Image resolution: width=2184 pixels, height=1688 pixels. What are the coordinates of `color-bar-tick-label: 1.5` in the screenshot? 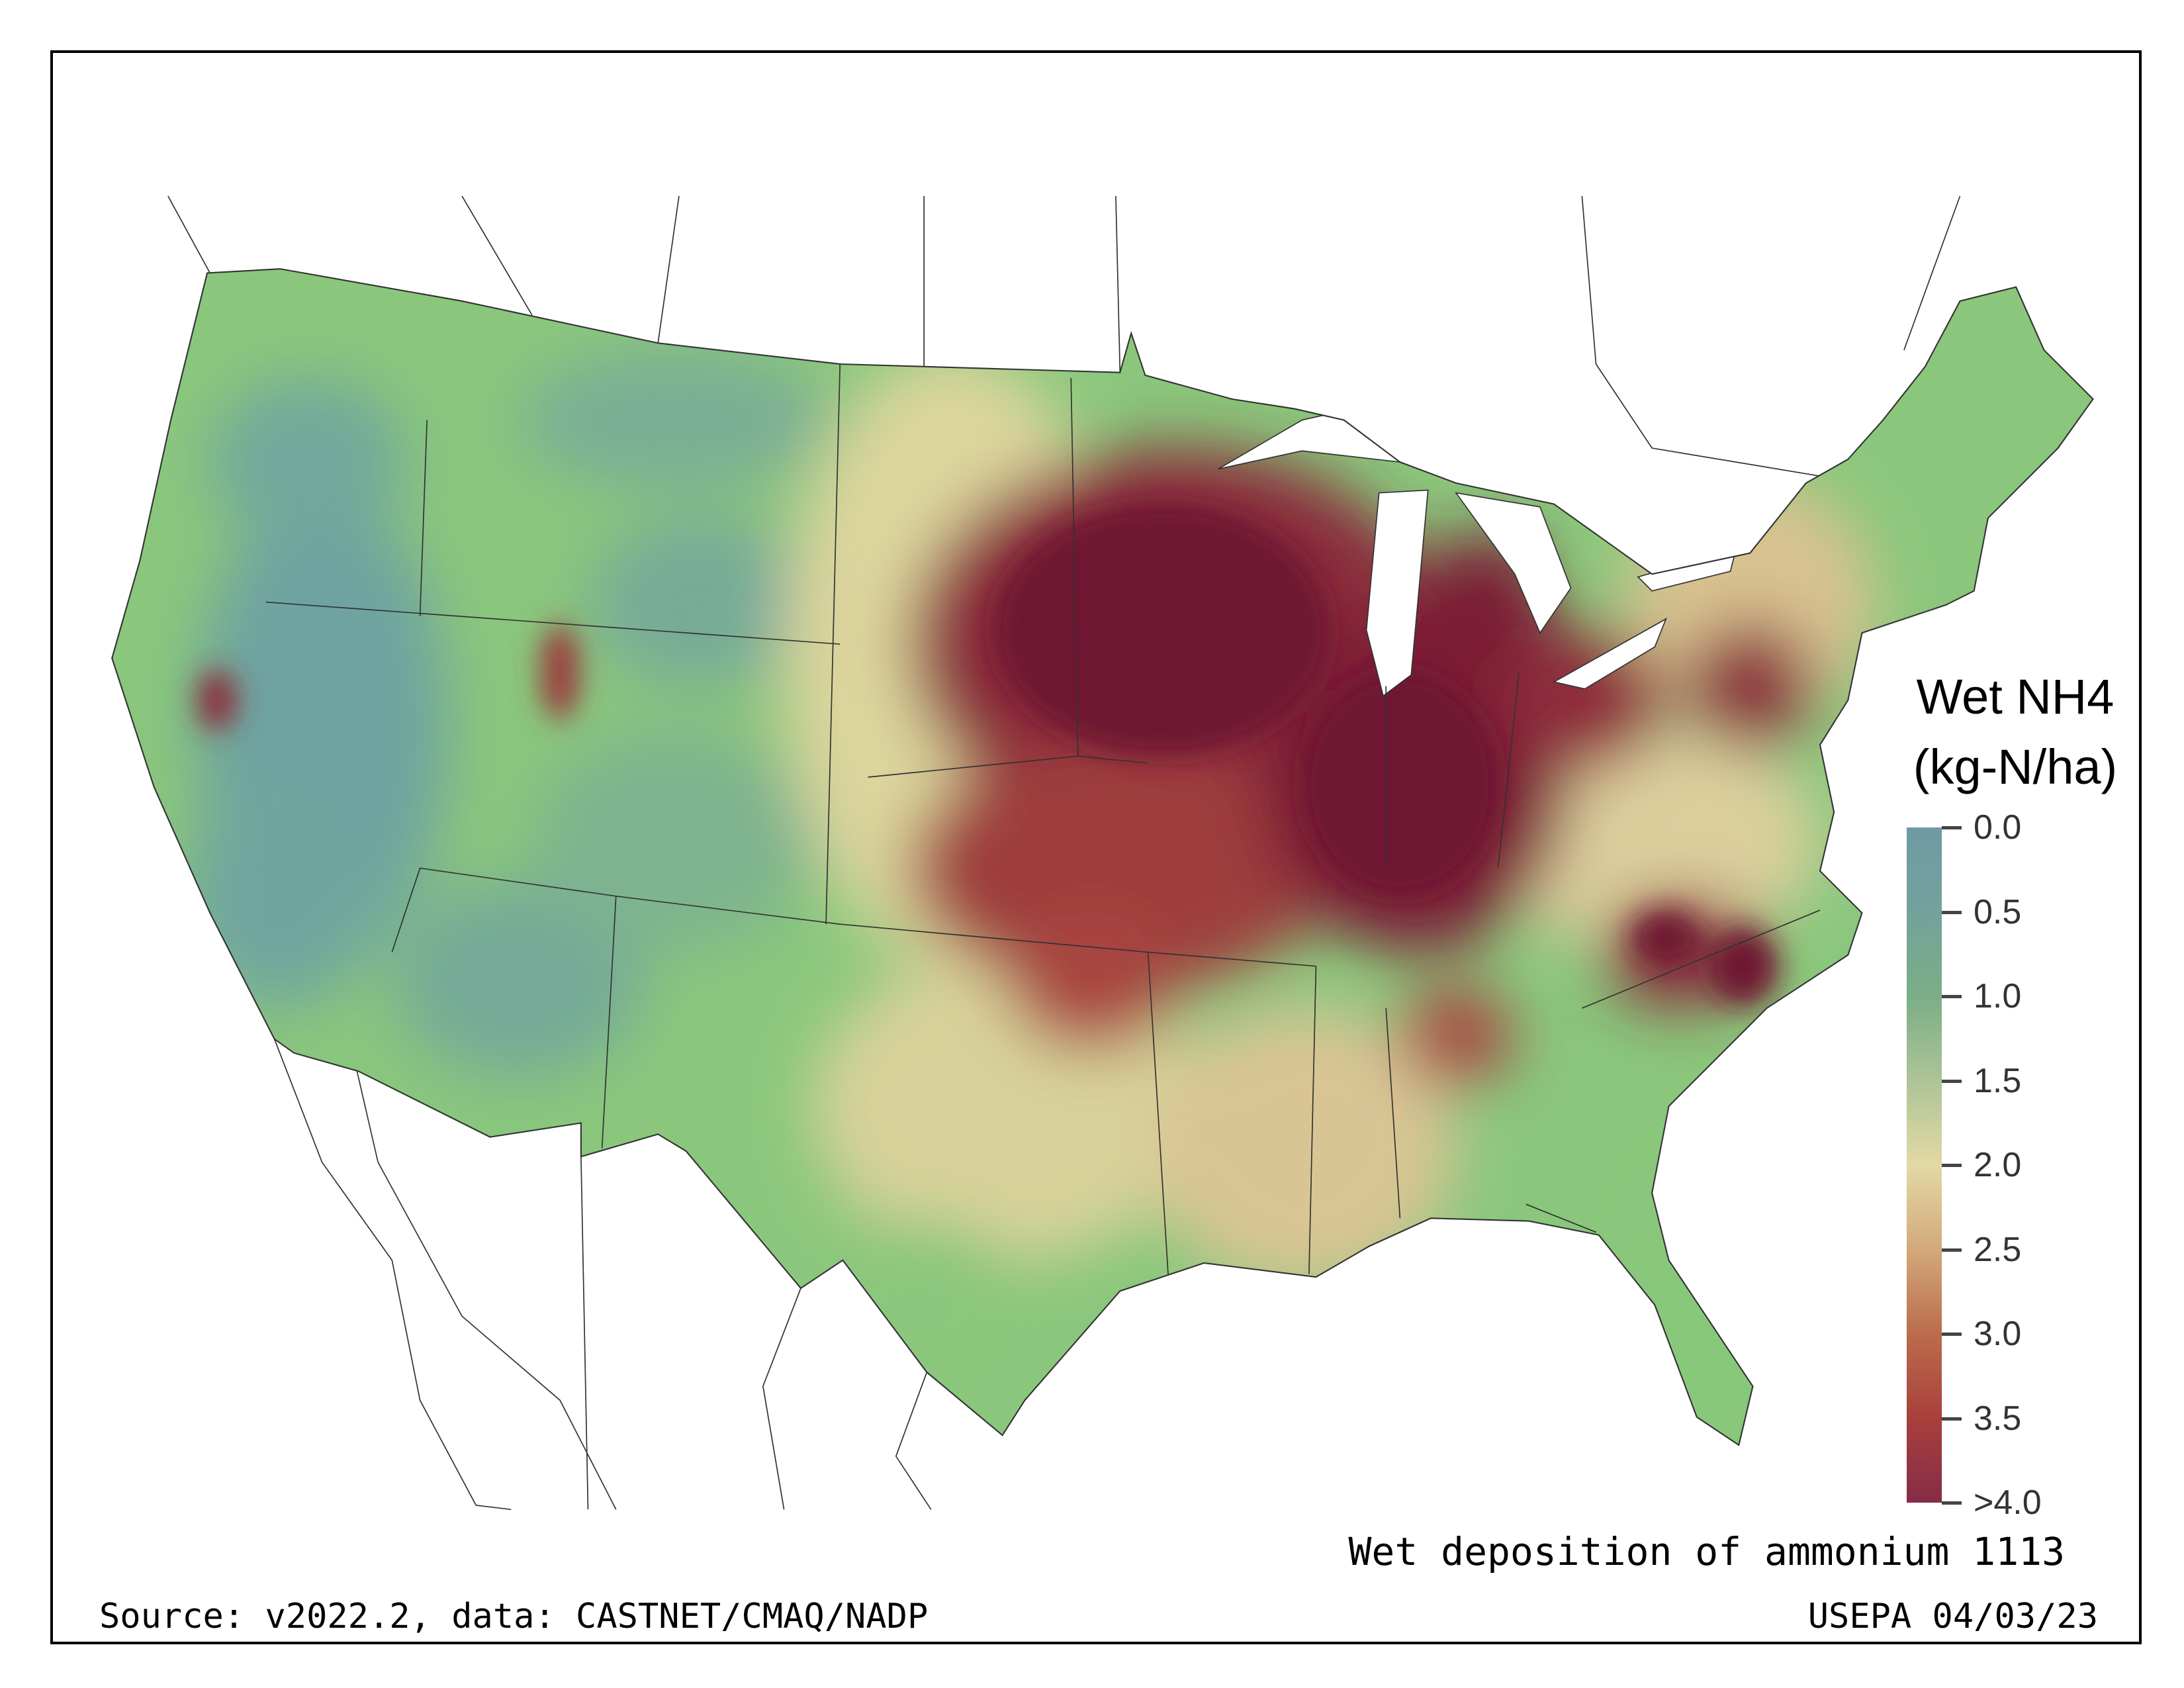 It's located at (1998, 1080).